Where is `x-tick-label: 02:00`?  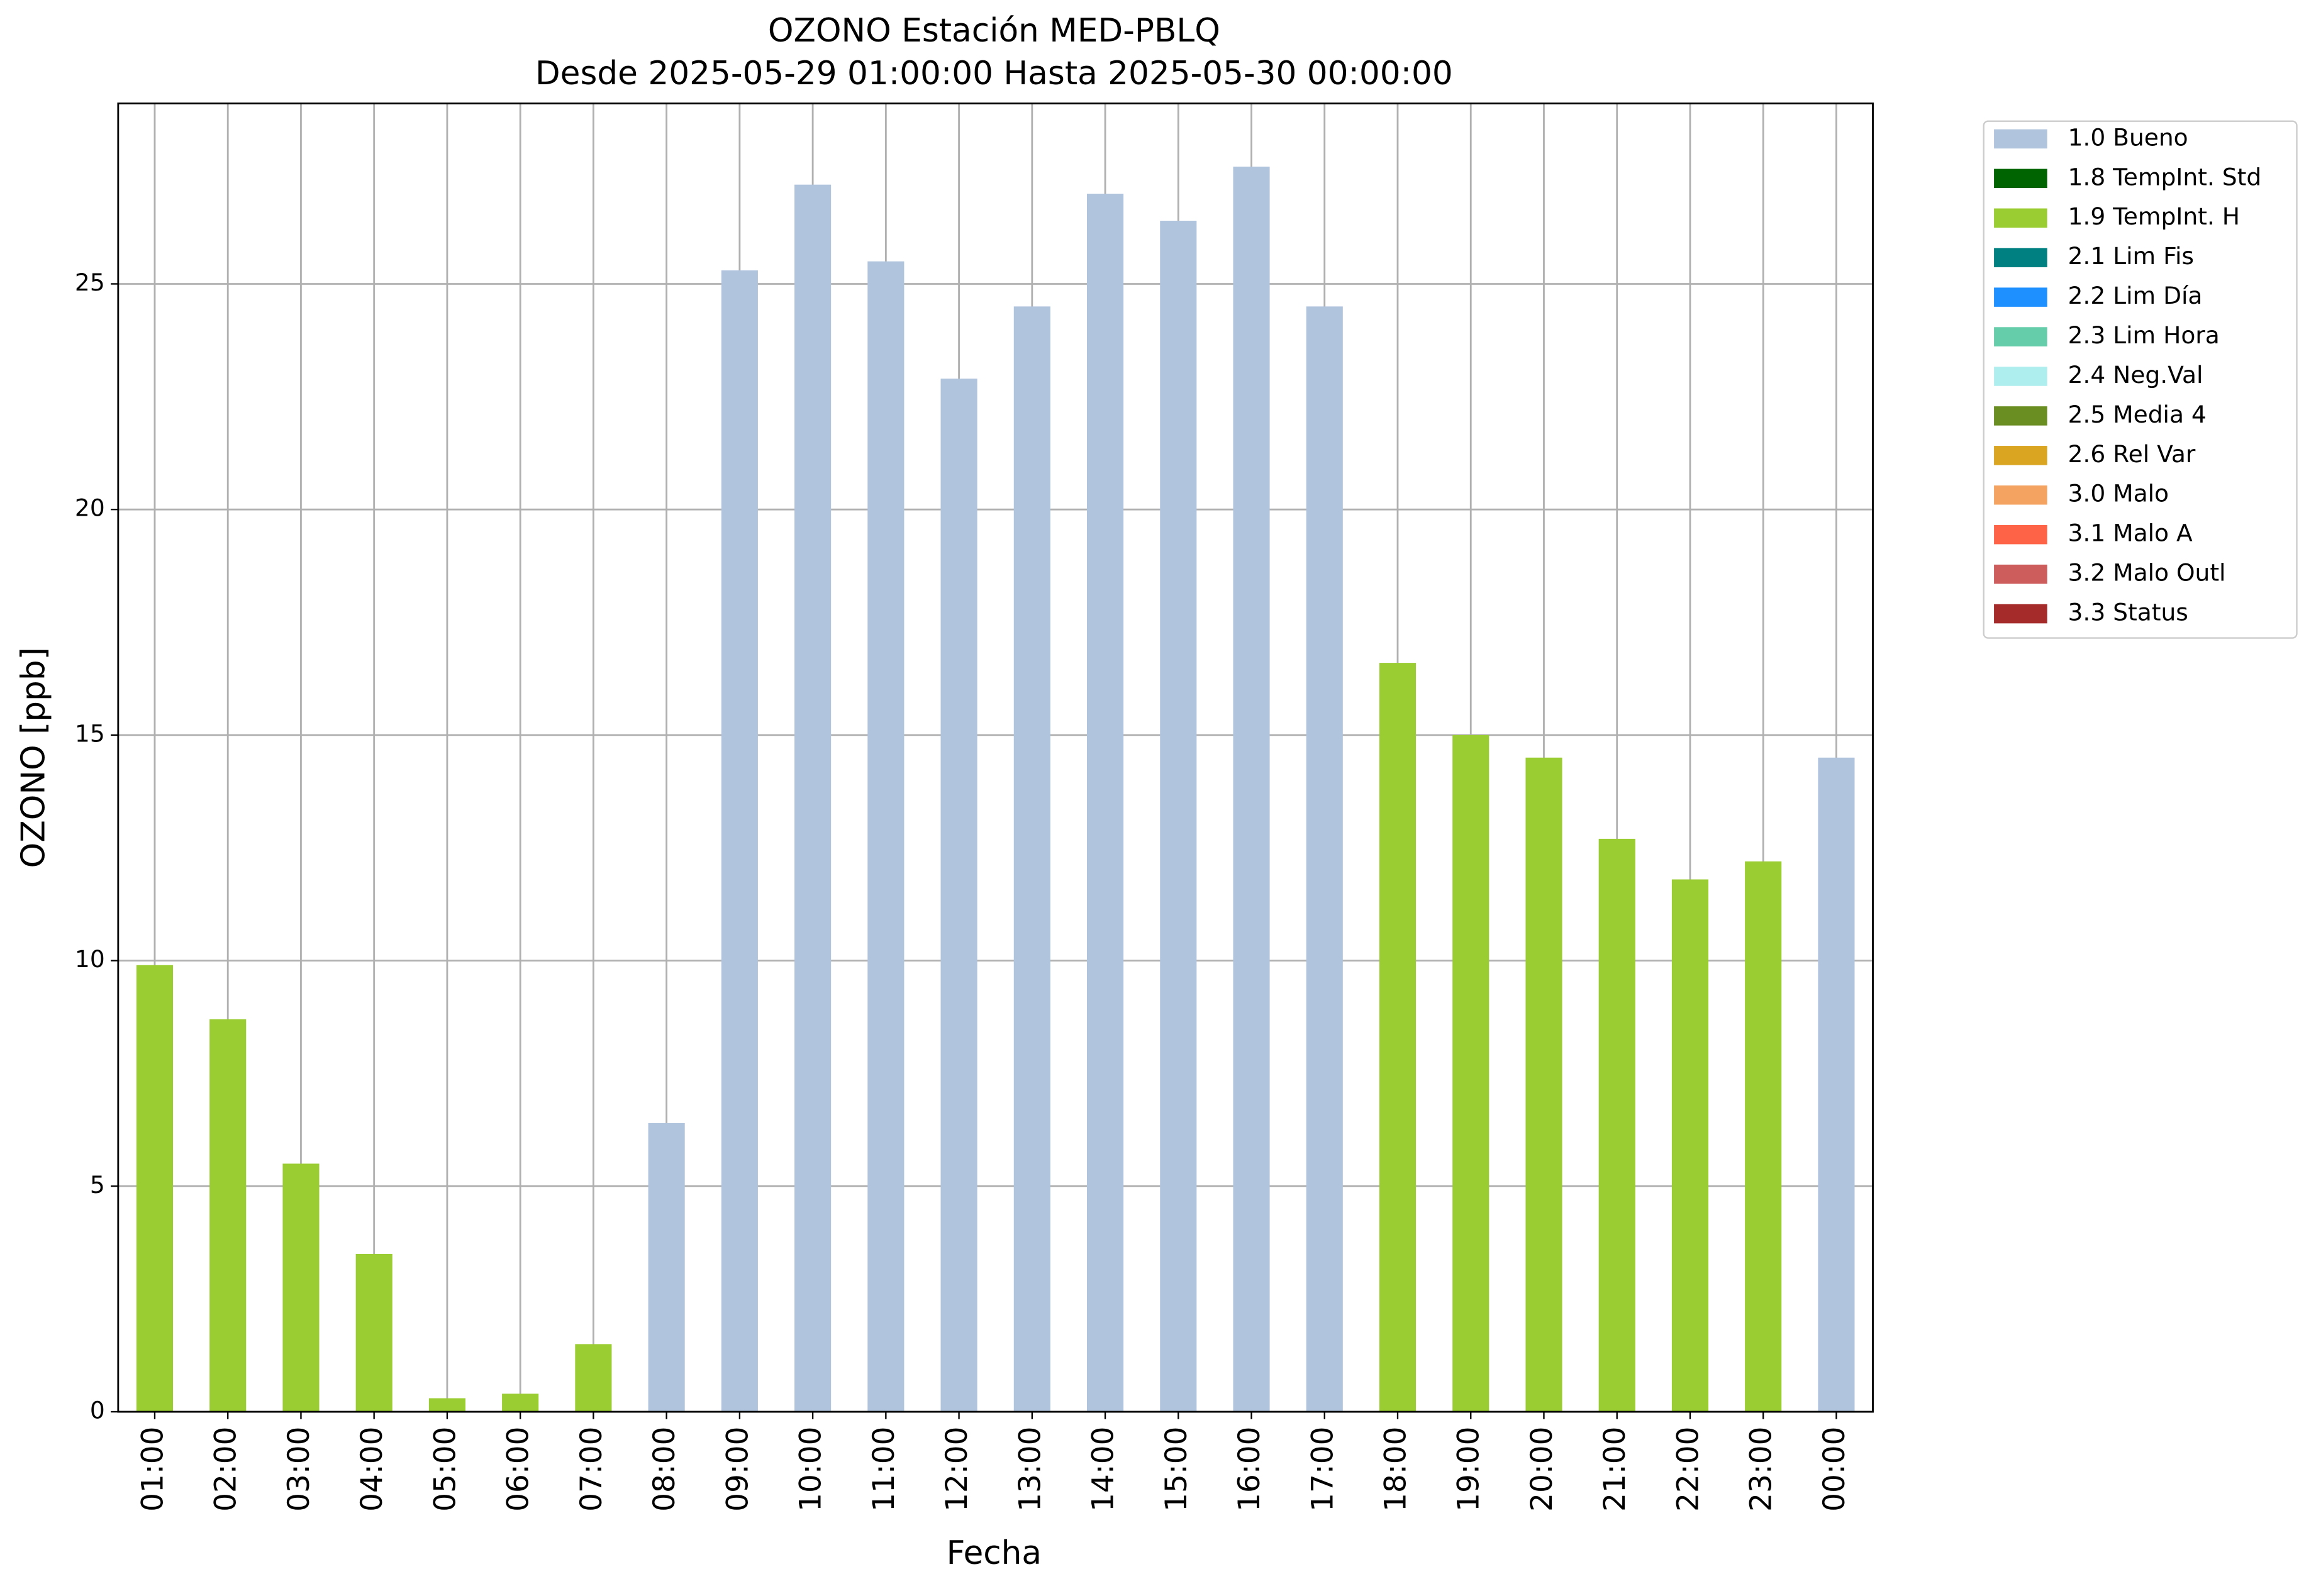
x-tick-label: 02:00 is located at coordinates (226, 1469).